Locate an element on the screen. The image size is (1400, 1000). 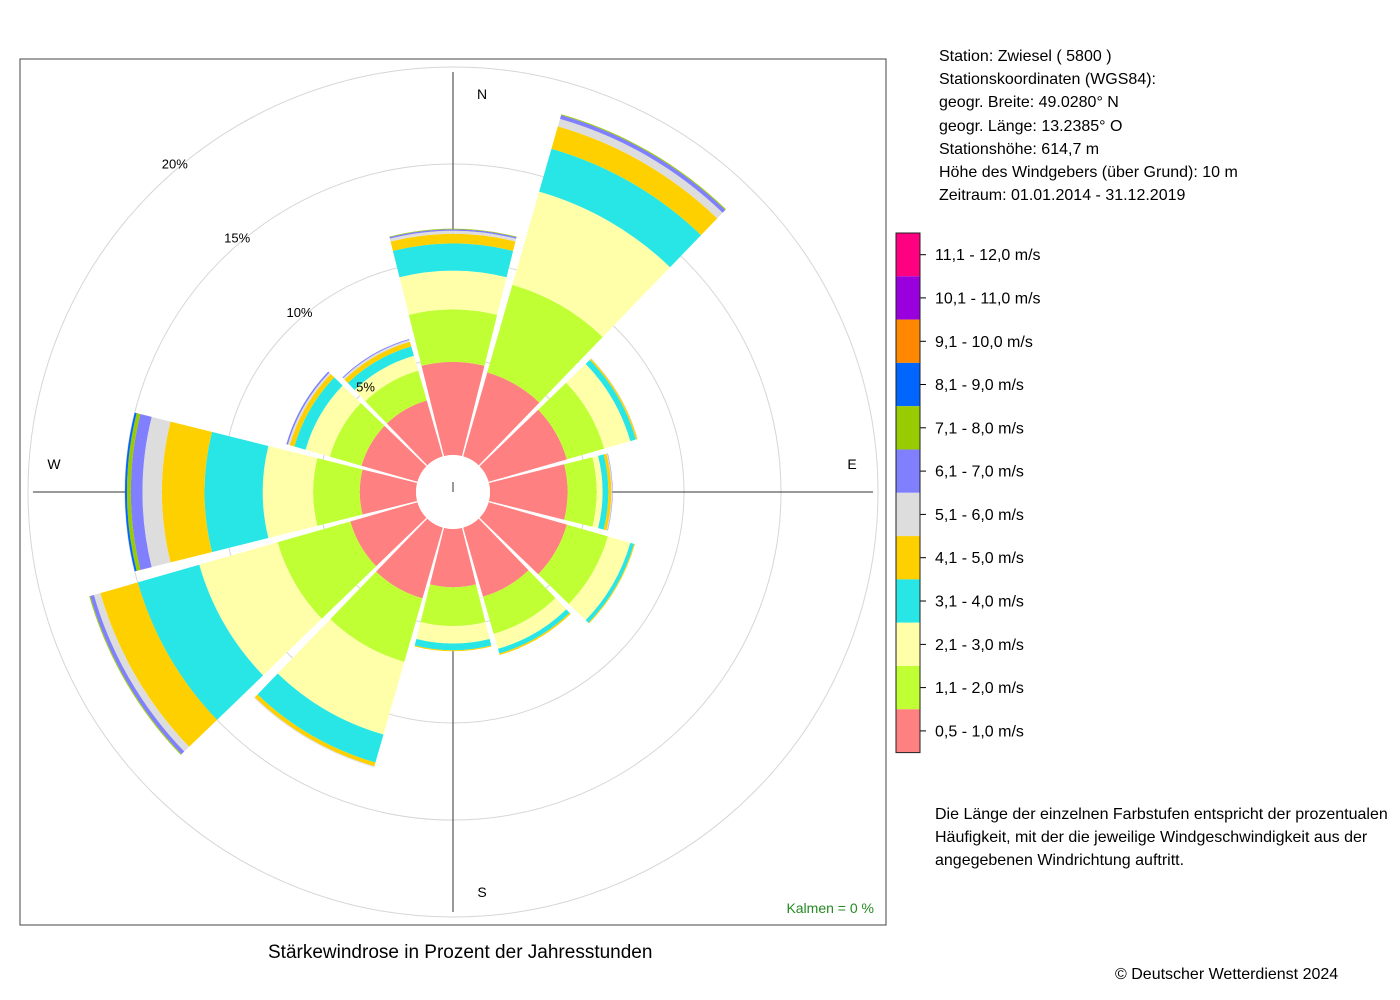
legend-label-8: 7,1 - 8,0 m/s is located at coordinates (979, 428).